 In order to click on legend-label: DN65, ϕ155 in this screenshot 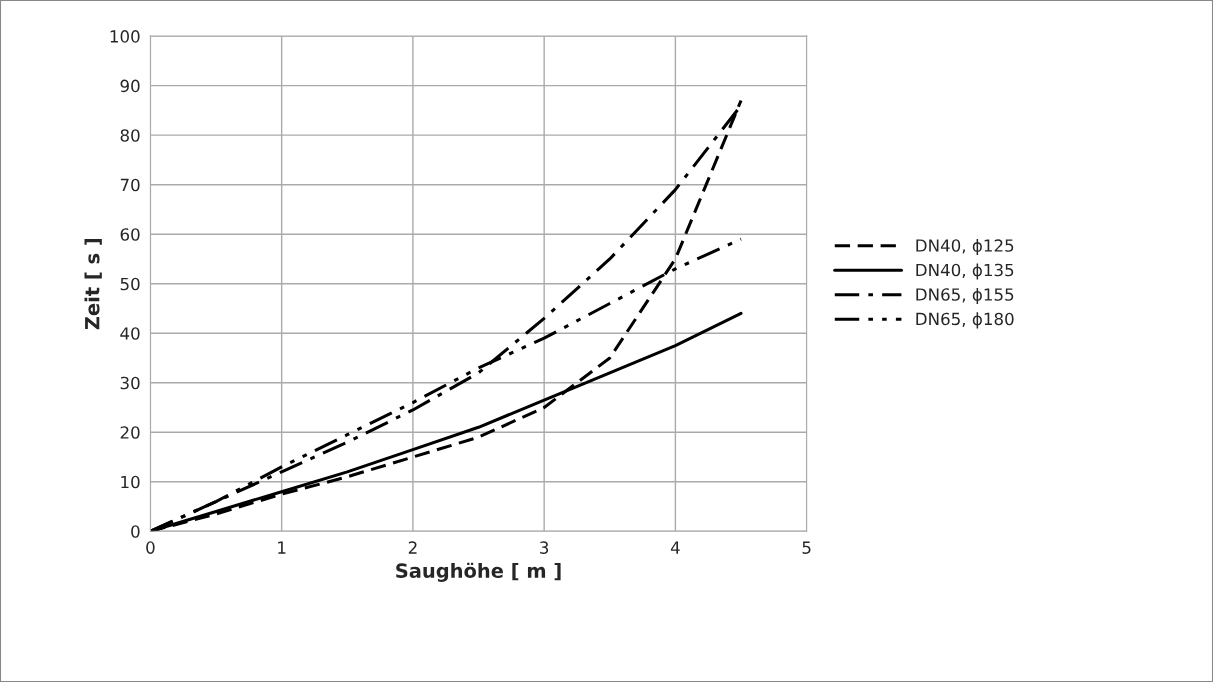, I will do `click(965, 296)`.